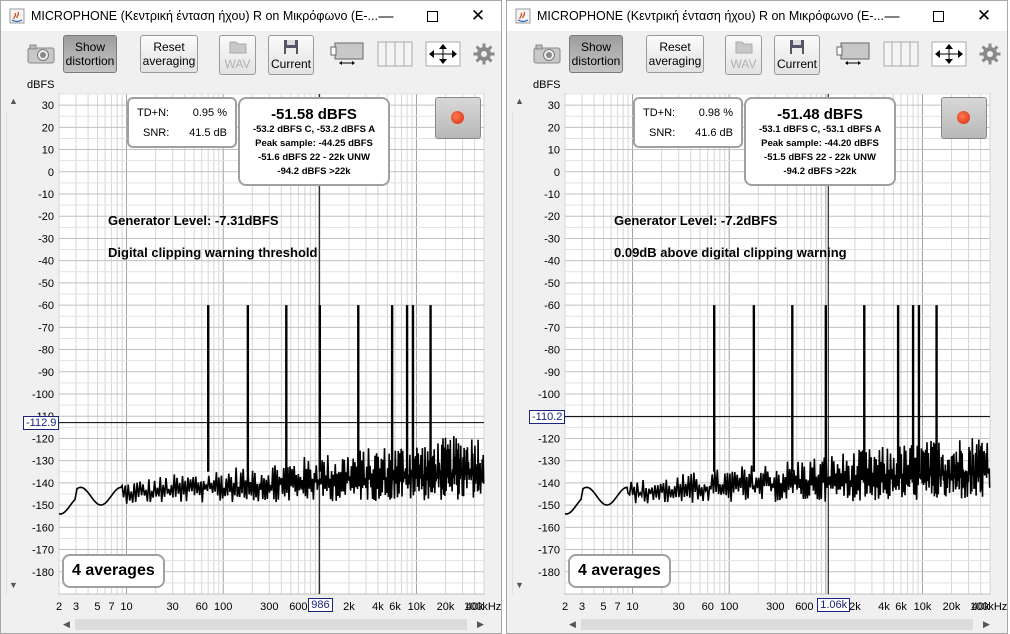 Image resolution: width=1010 pixels, height=634 pixels. I want to click on cursor-y-readout: -112.9, so click(41, 422).